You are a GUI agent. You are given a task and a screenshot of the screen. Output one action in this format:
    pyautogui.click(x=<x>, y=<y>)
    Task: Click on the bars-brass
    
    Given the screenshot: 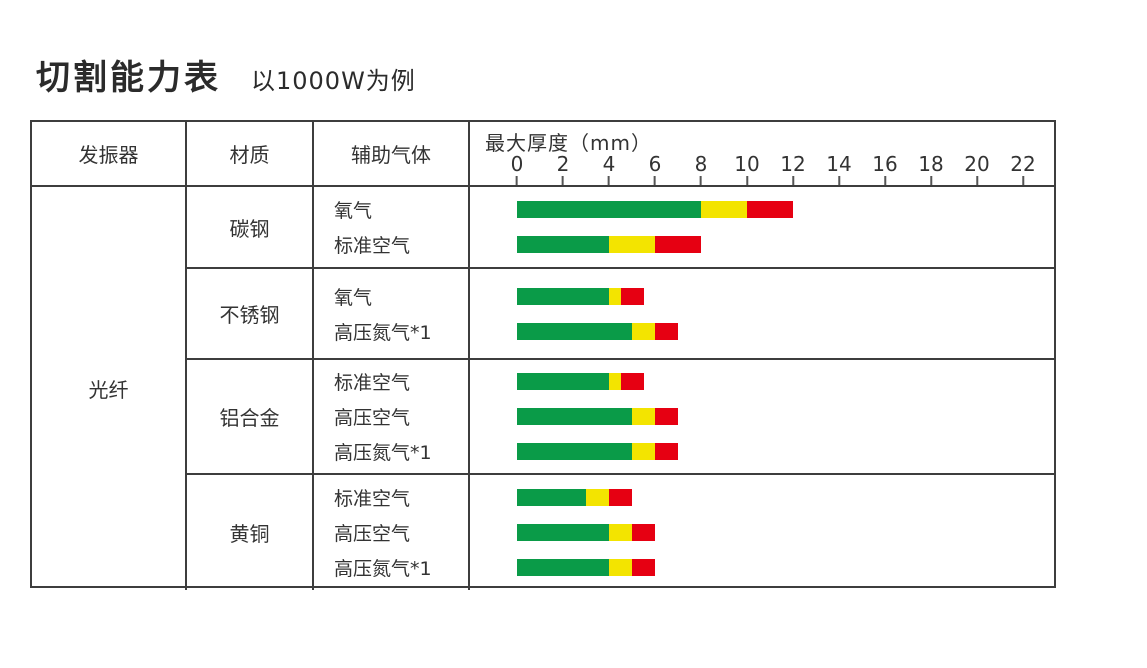 What is the action you would take?
    pyautogui.click(x=762, y=532)
    